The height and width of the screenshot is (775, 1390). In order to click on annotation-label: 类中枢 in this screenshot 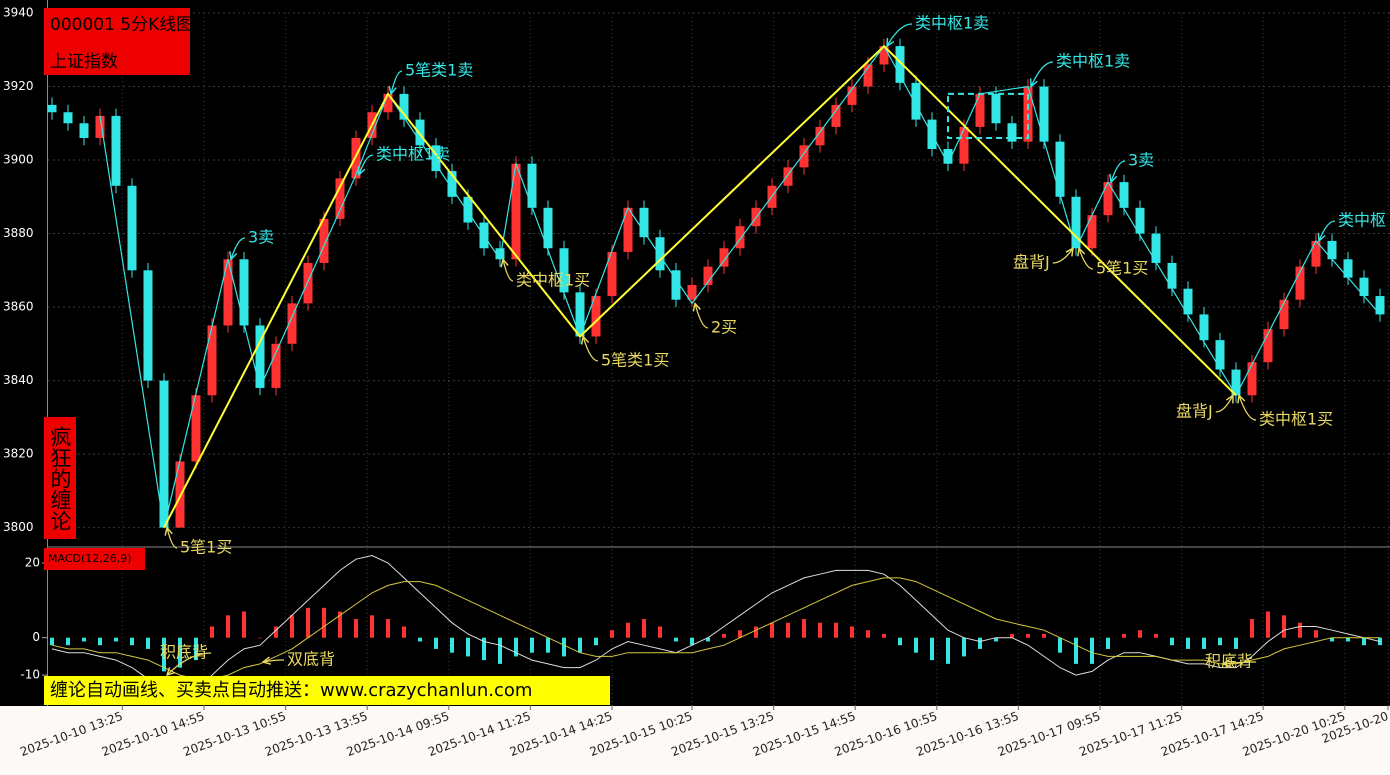, I will do `click(1362, 220)`.